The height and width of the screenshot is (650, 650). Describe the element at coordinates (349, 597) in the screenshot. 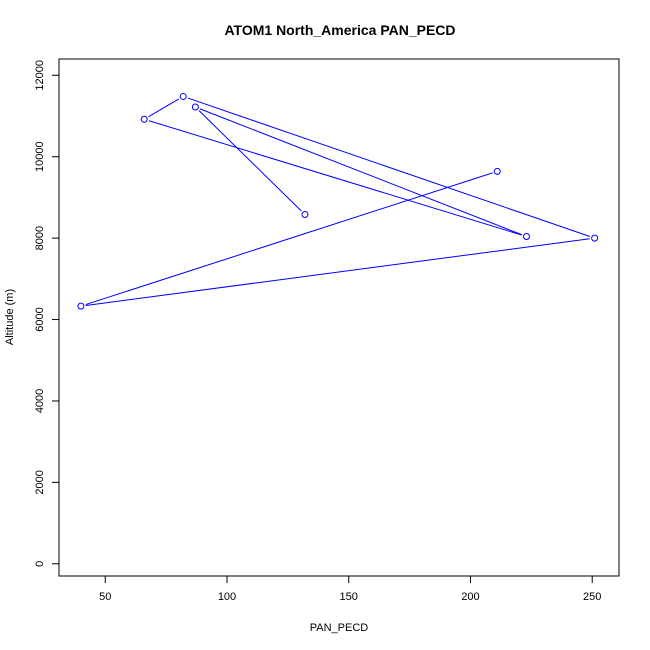

I see `x-tick-label: 150` at that location.